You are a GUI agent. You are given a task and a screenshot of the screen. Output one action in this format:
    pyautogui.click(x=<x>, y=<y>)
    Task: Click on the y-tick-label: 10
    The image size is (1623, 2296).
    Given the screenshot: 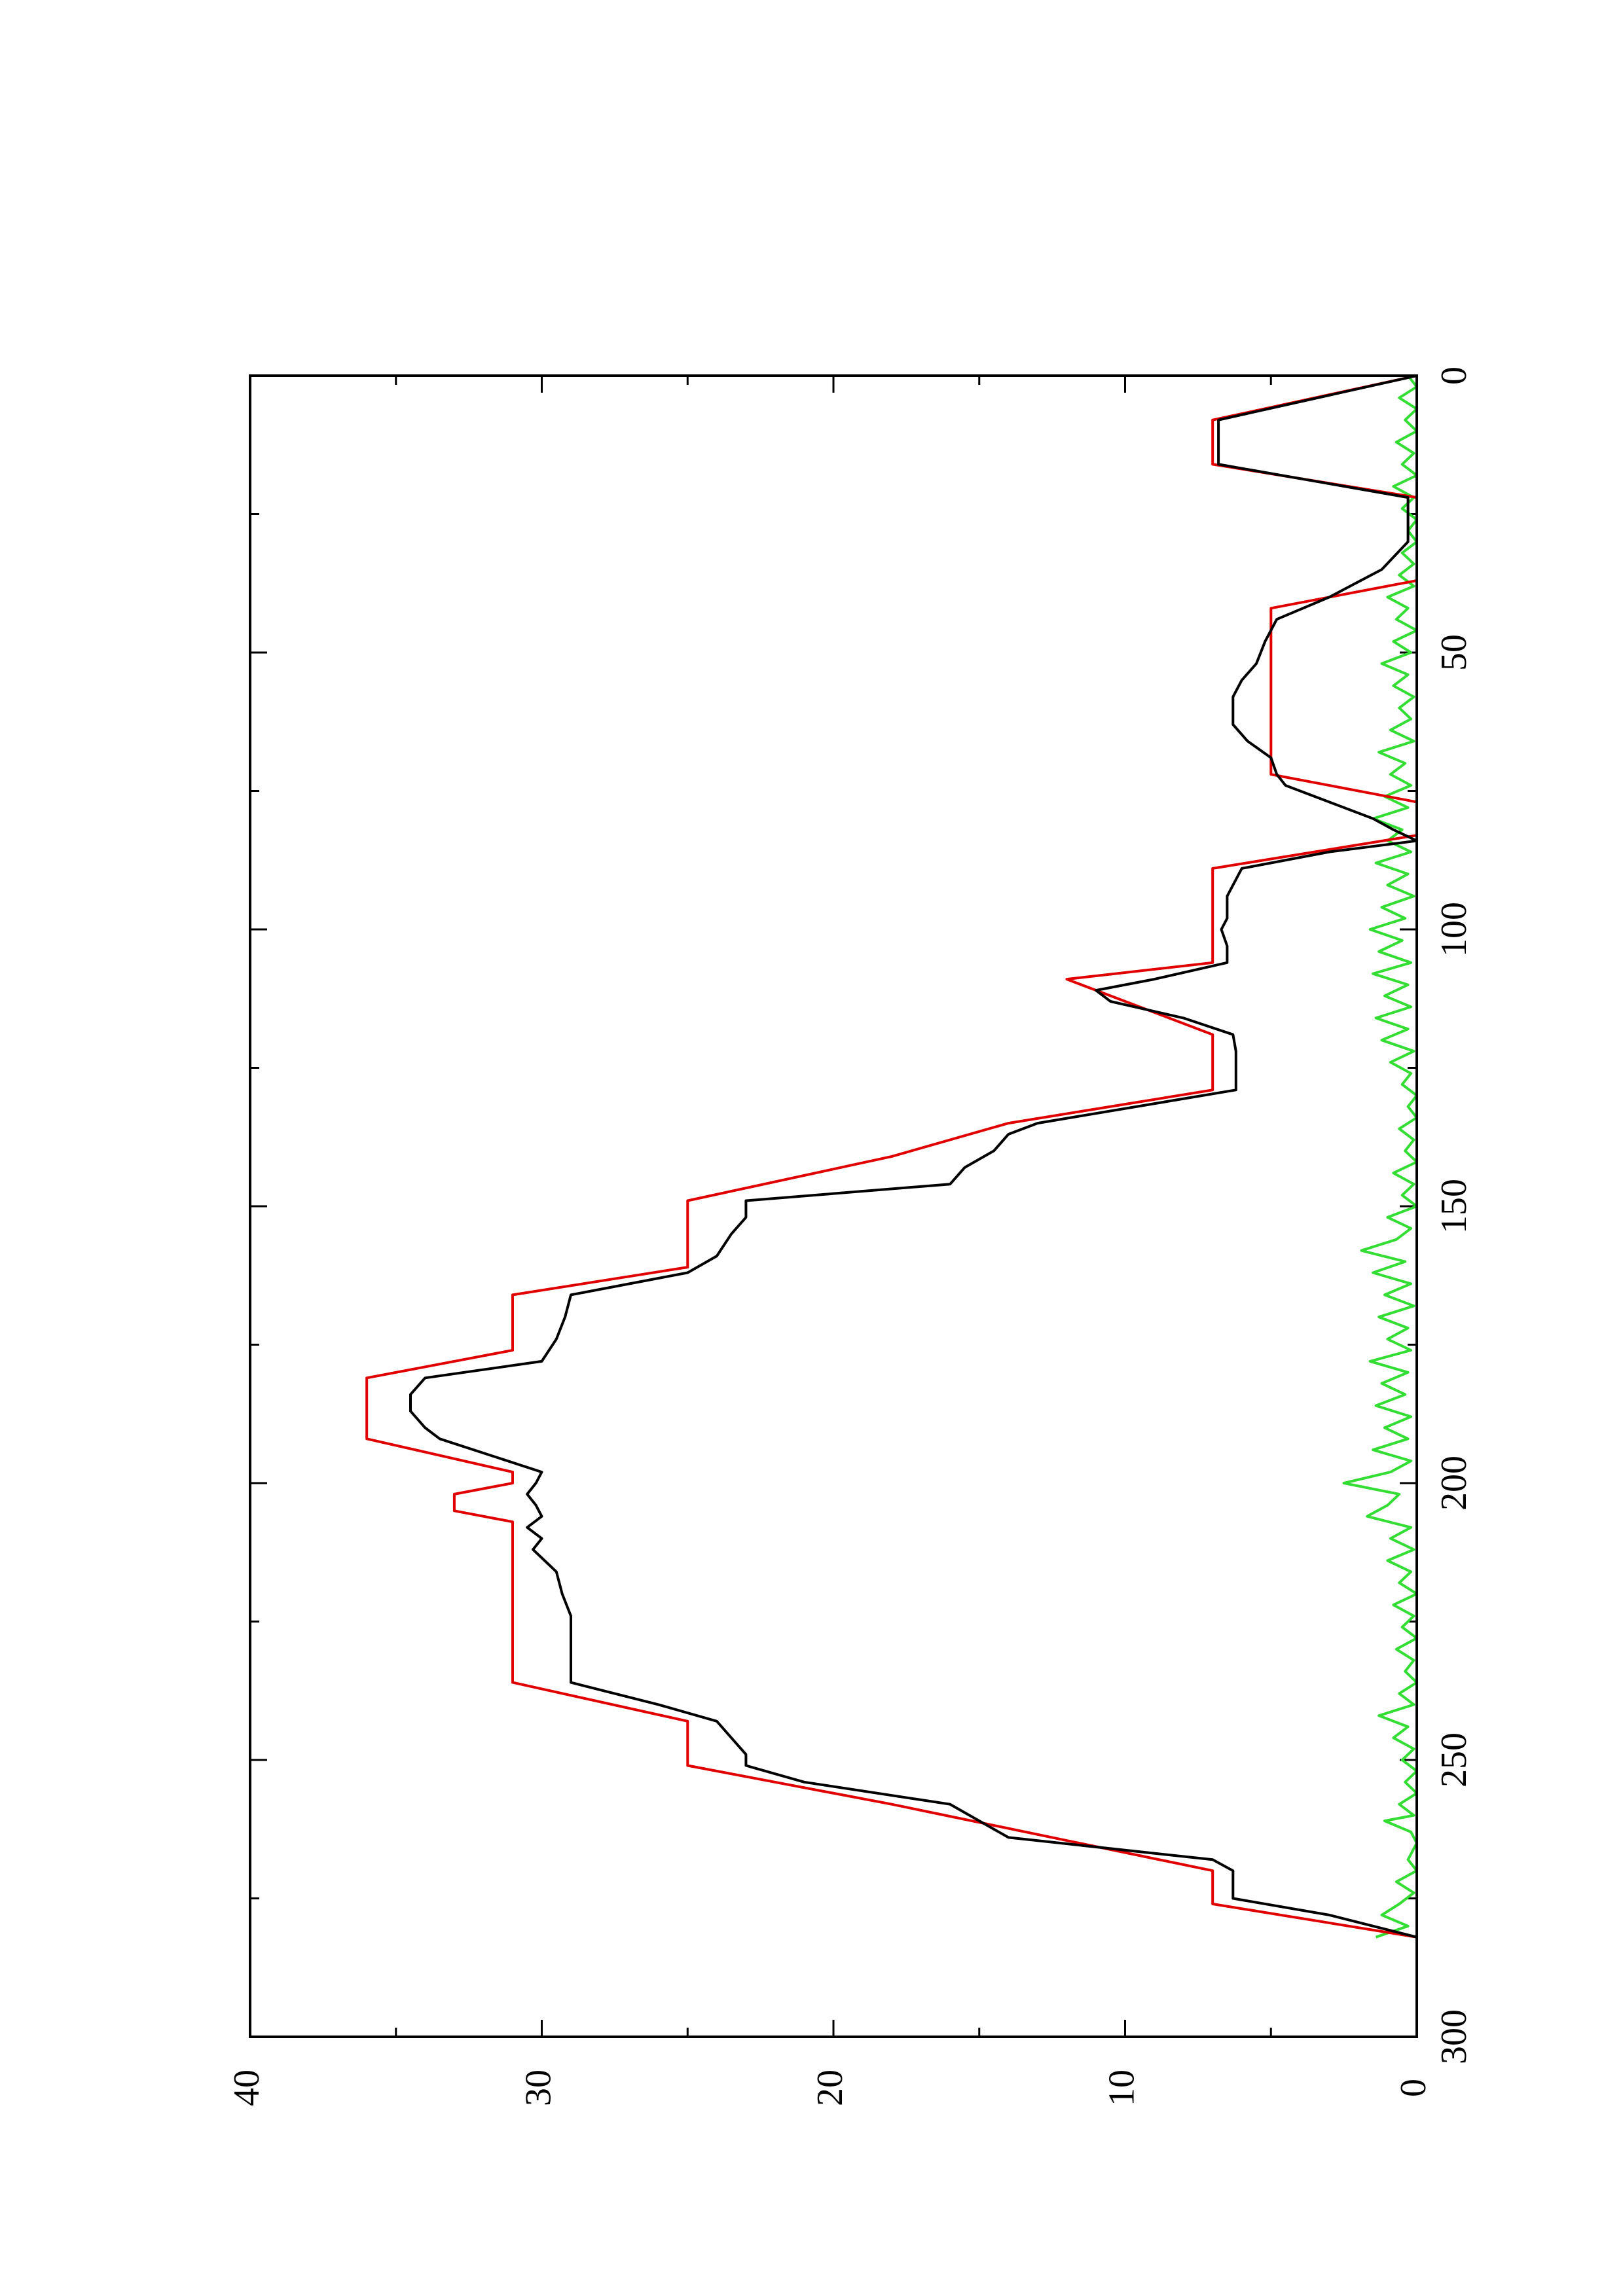 What is the action you would take?
    pyautogui.click(x=1121, y=2088)
    